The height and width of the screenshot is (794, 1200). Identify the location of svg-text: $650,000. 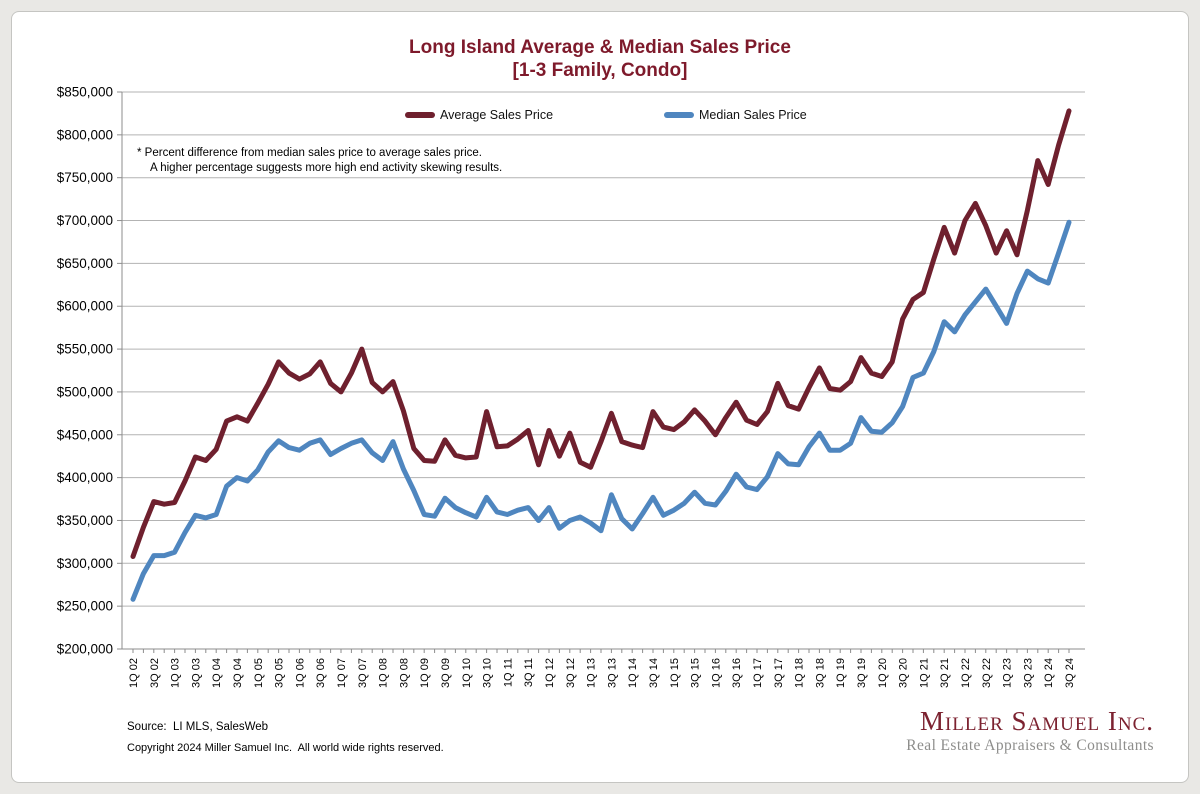
(85, 263).